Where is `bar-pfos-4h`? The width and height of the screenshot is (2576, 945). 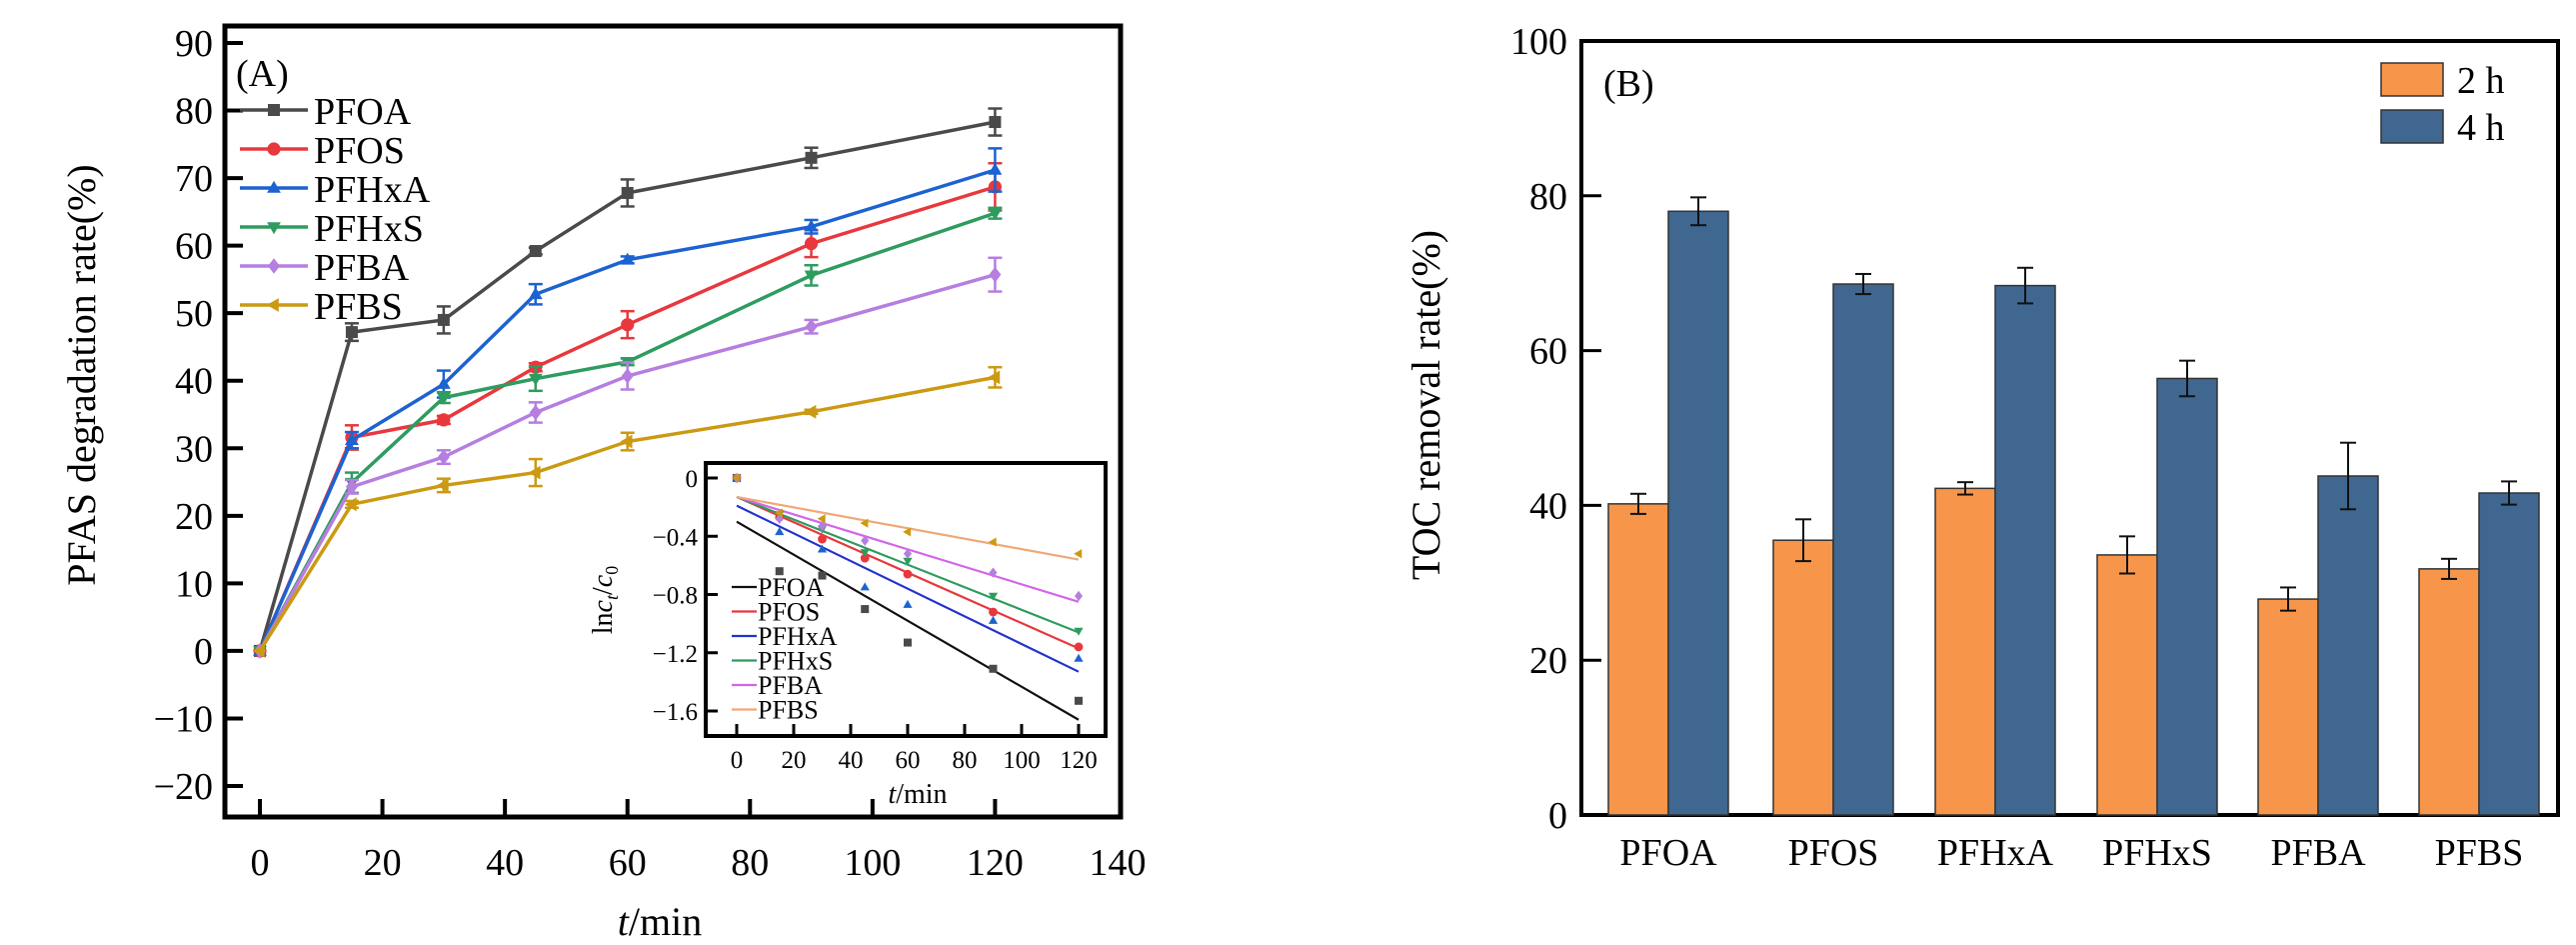
bar-pfos-4h is located at coordinates (1863, 549).